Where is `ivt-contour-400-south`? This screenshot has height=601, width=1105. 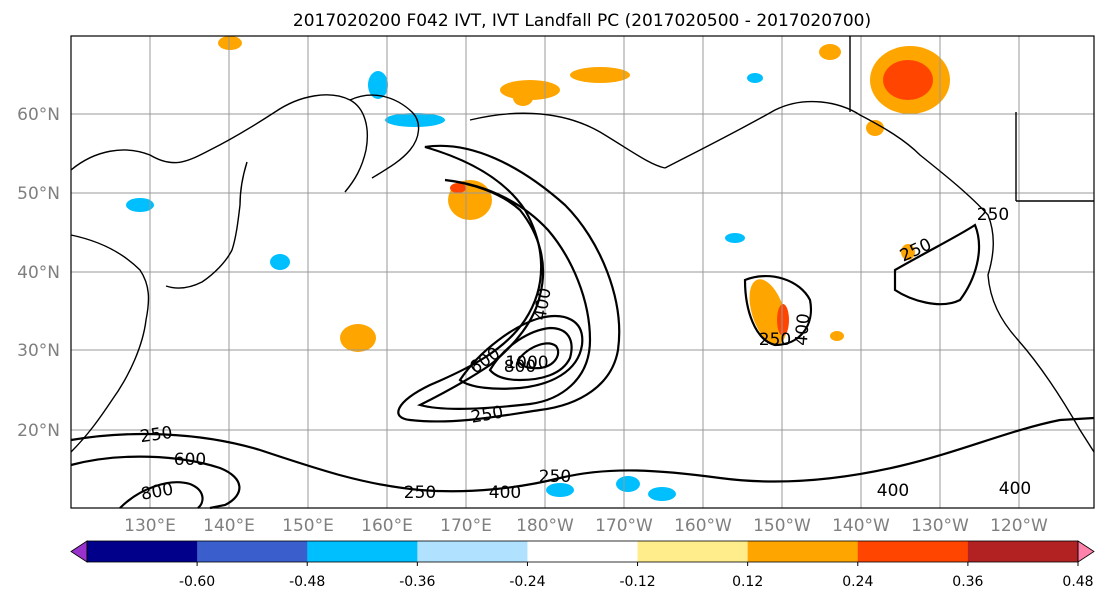 ivt-contour-400-south is located at coordinates (155, 482).